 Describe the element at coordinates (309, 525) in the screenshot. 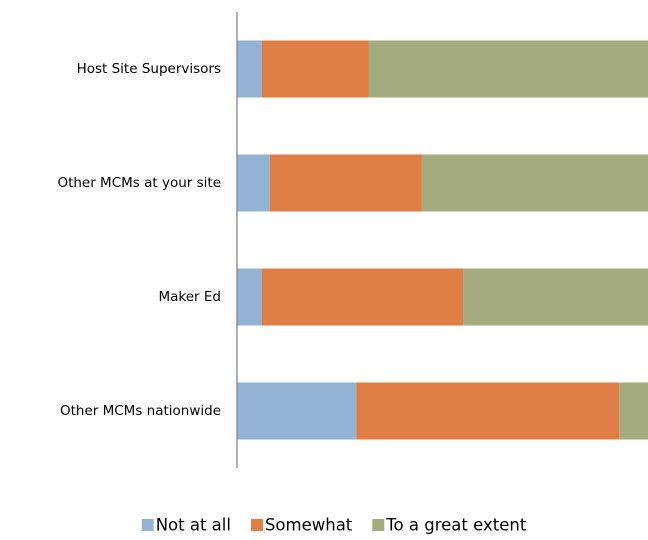

I see `legend-label: Somewhat` at that location.